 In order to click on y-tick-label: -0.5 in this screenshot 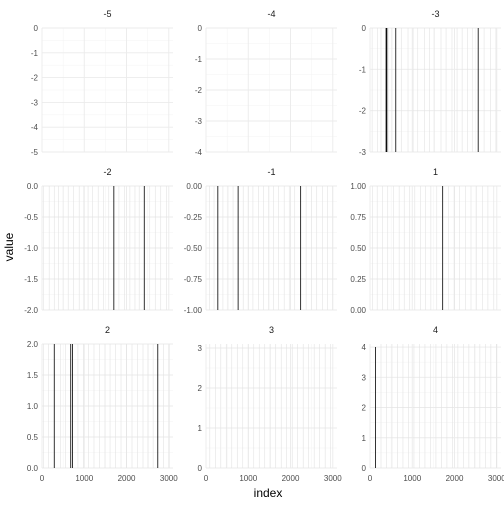, I will do `click(31, 217)`.